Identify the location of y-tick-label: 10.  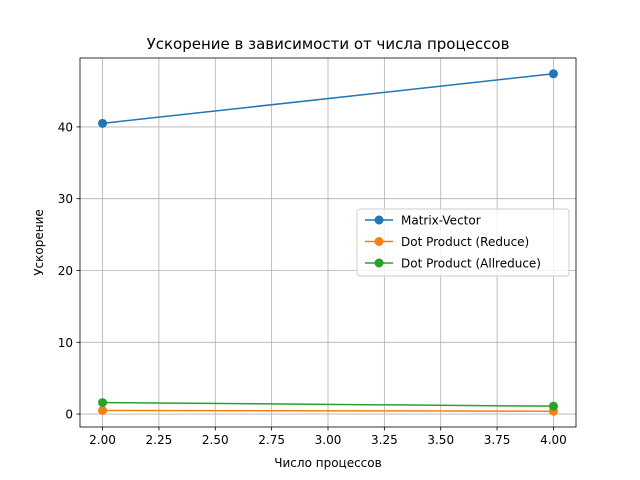
(65, 343).